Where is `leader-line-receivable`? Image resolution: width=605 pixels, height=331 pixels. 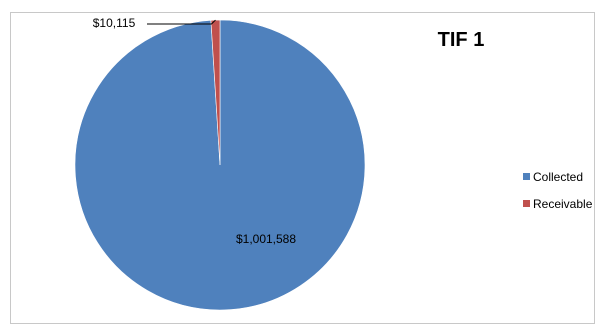
leader-line-receivable is located at coordinates (181, 22).